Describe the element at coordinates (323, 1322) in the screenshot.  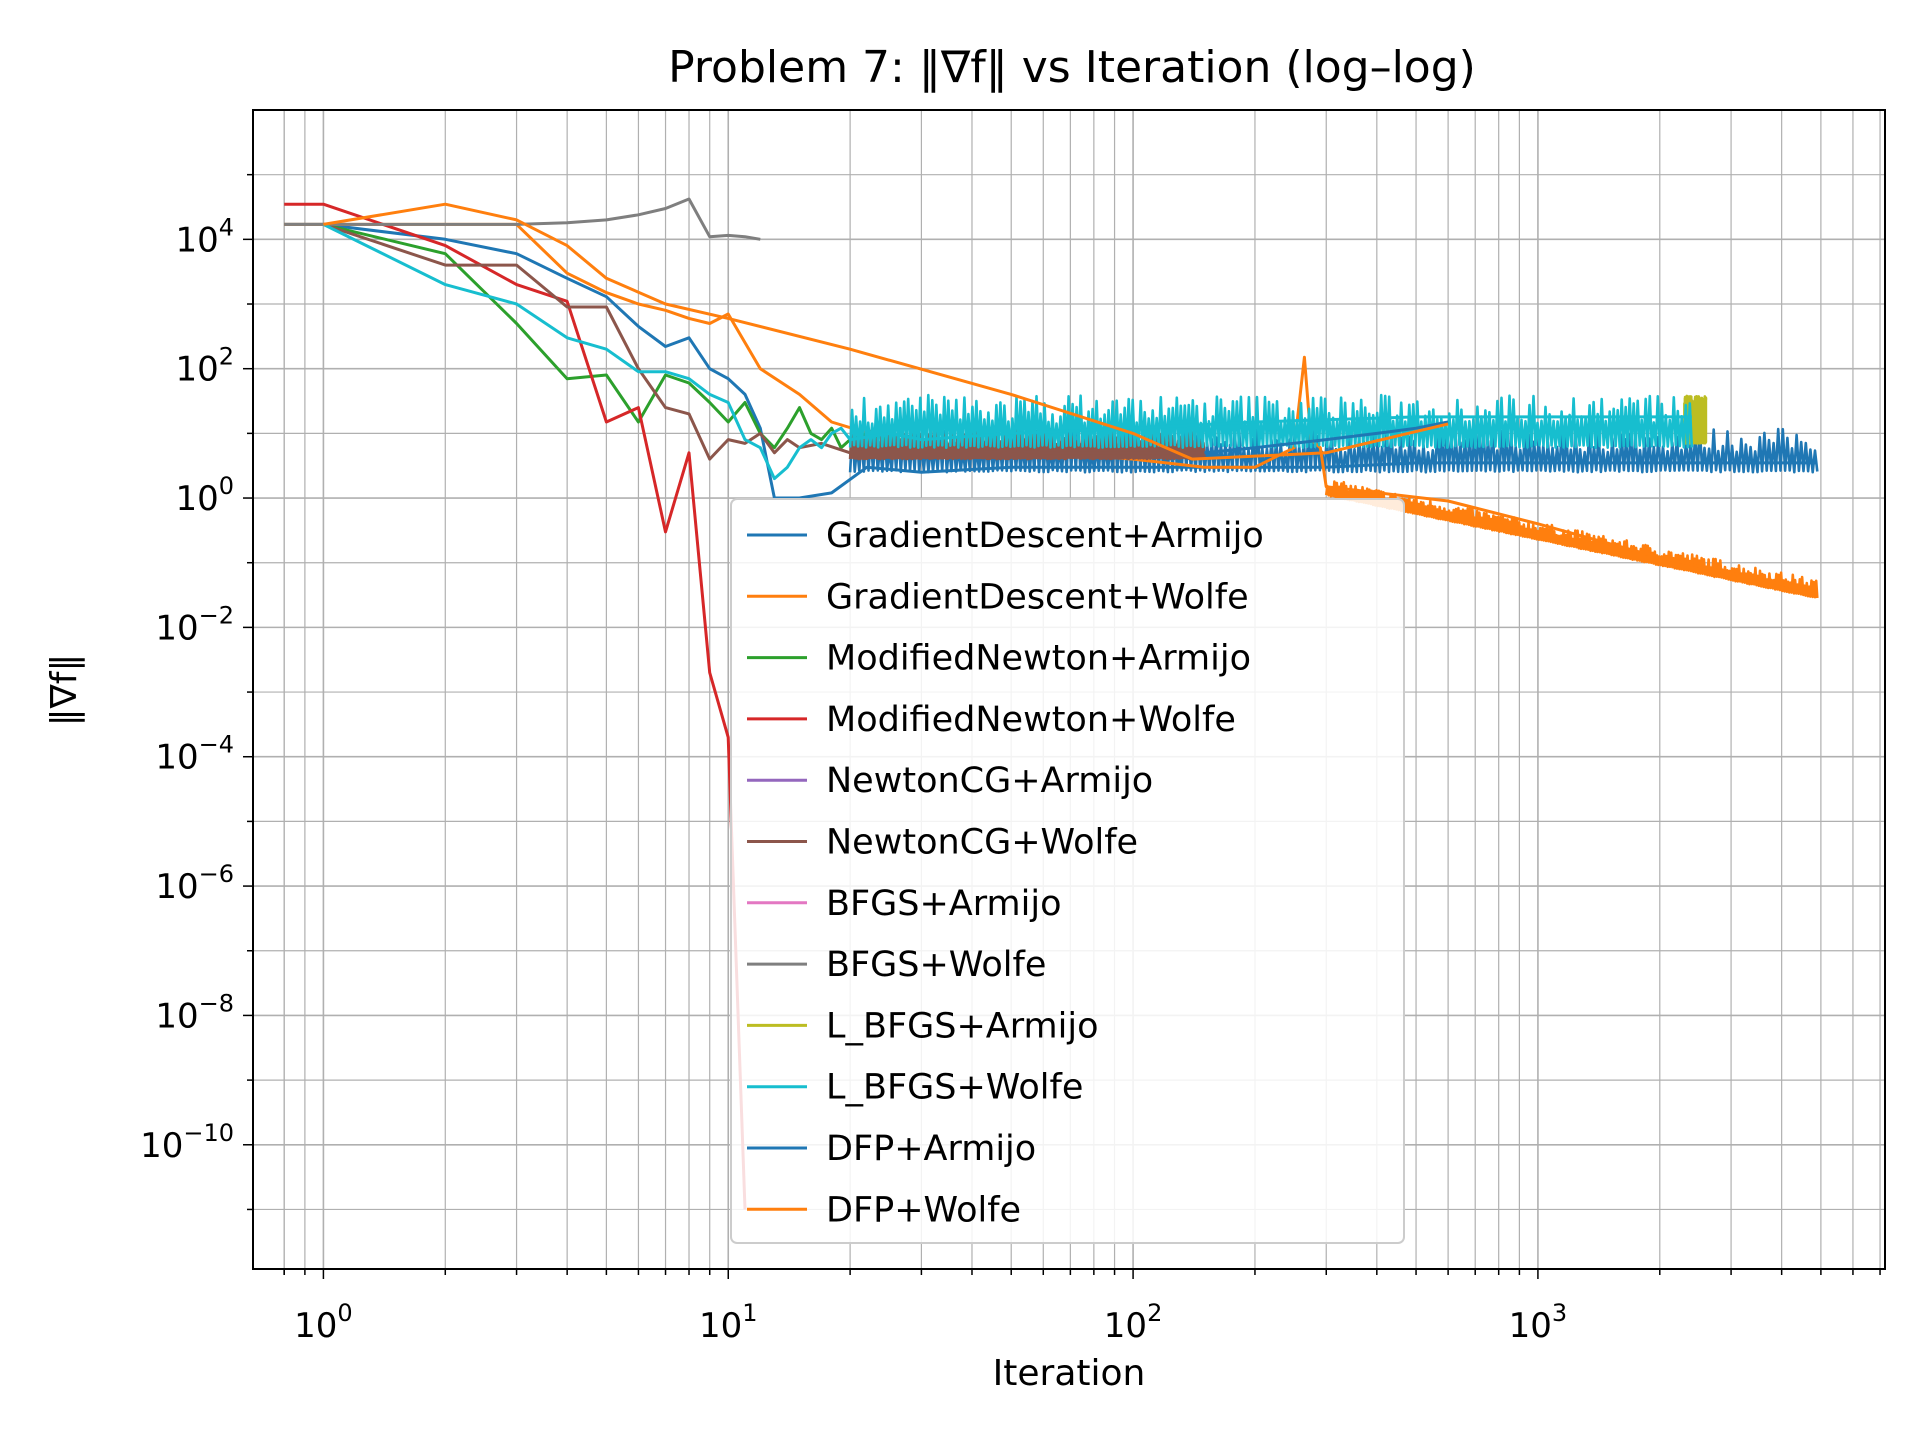
I see `x-tick-label: 10⁰` at that location.